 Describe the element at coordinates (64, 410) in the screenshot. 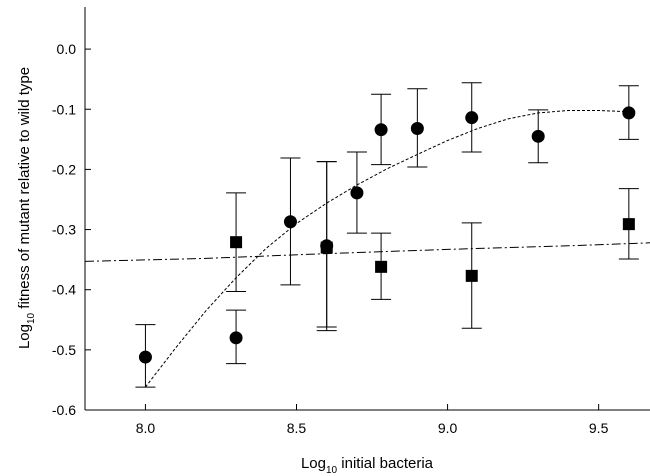

I see `y-tick-label: -0.6` at that location.